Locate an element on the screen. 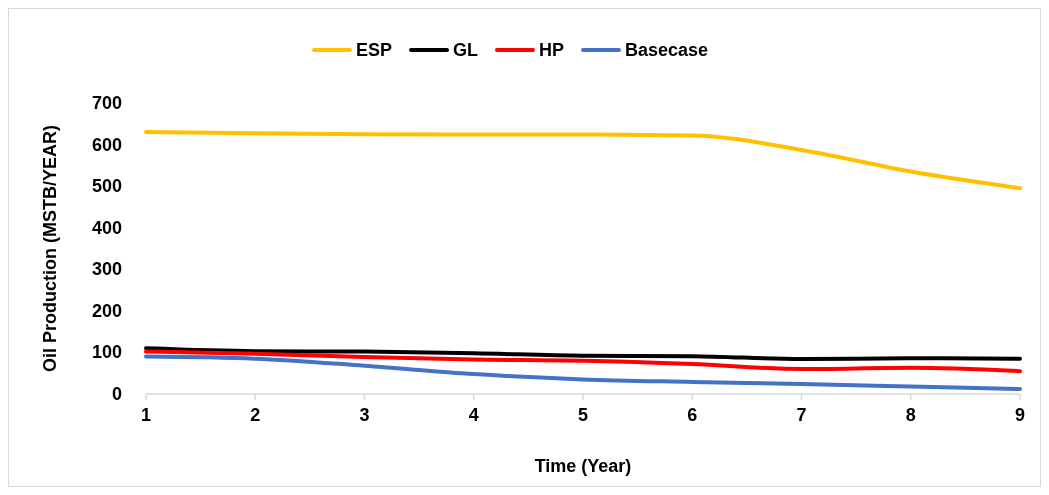 The height and width of the screenshot is (495, 1049). x-tick-label: 8 is located at coordinates (910, 415).